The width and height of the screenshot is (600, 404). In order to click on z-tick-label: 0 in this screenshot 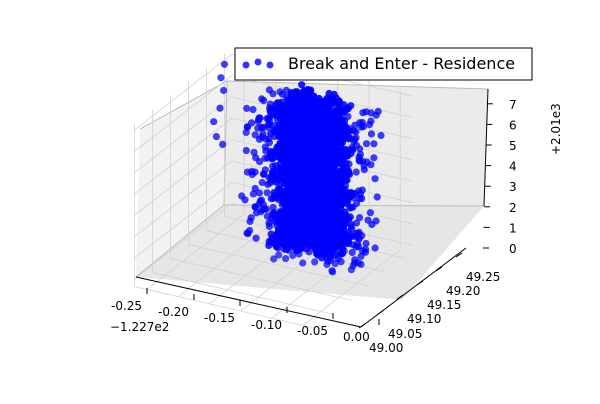, I will do `click(513, 249)`.